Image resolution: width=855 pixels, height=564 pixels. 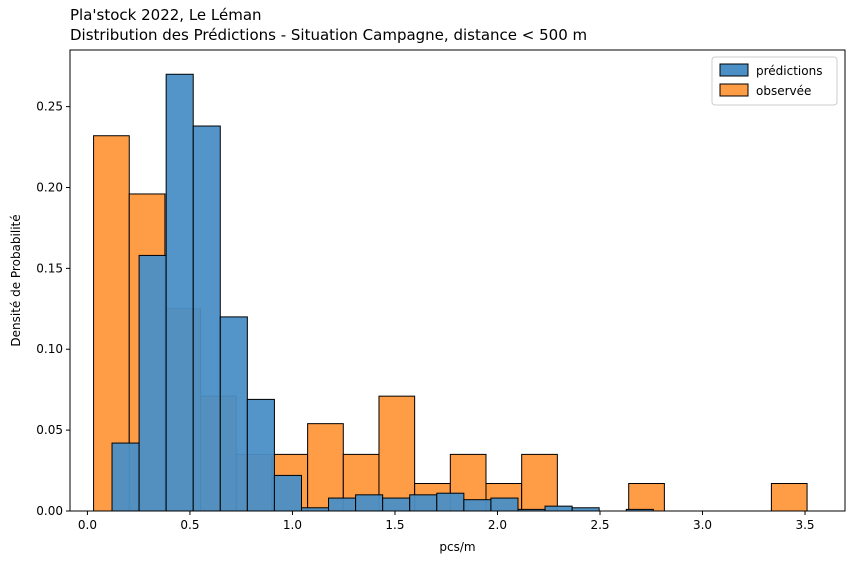 I want to click on x-tick-label: 2.5, so click(x=599, y=525).